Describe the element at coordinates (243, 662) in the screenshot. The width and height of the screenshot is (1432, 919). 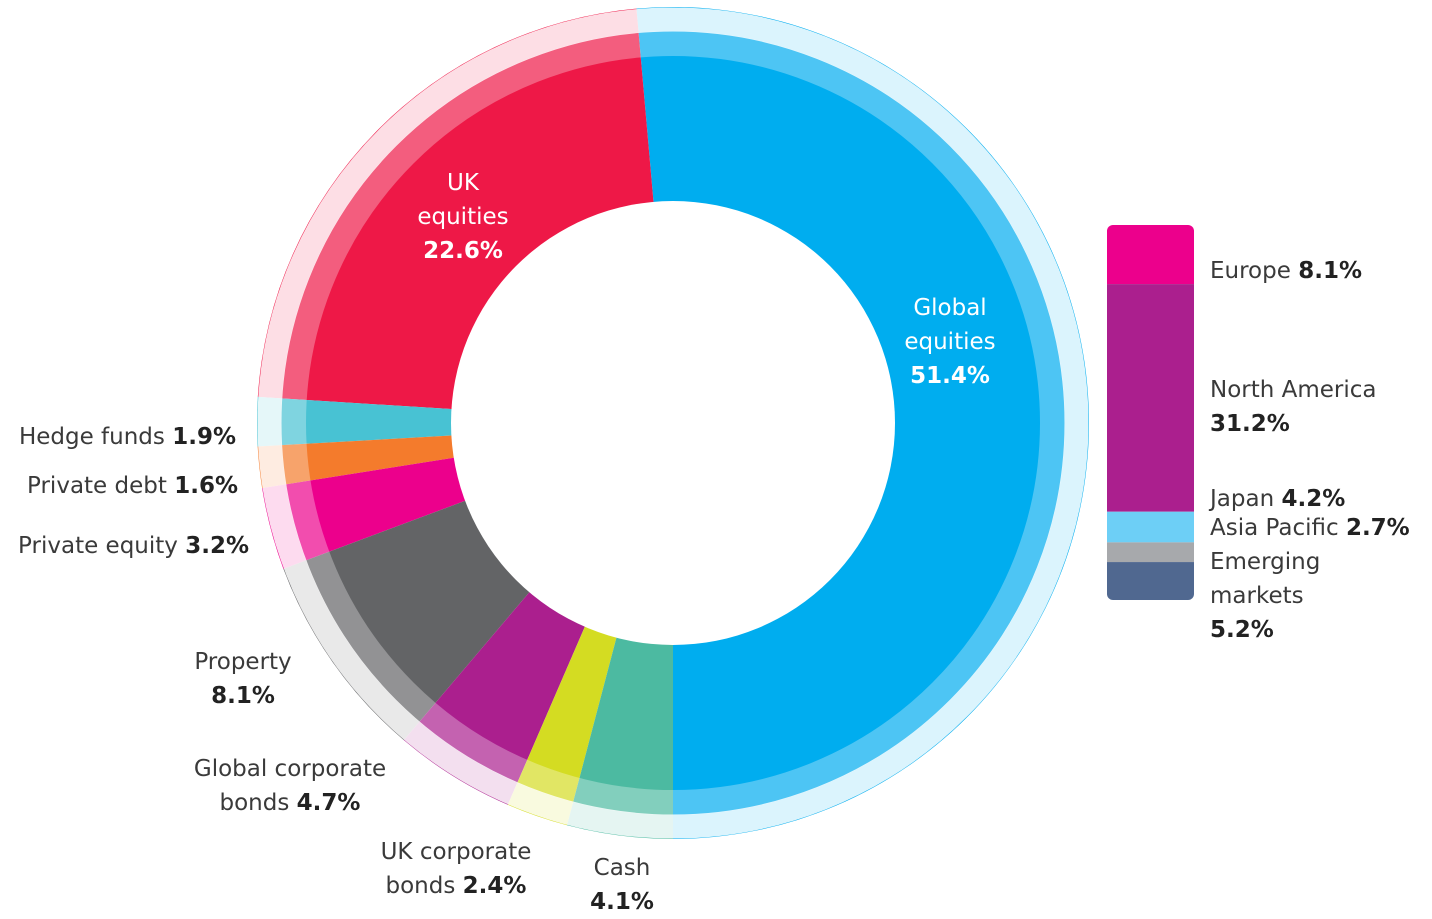
I see `label-name: Property` at that location.